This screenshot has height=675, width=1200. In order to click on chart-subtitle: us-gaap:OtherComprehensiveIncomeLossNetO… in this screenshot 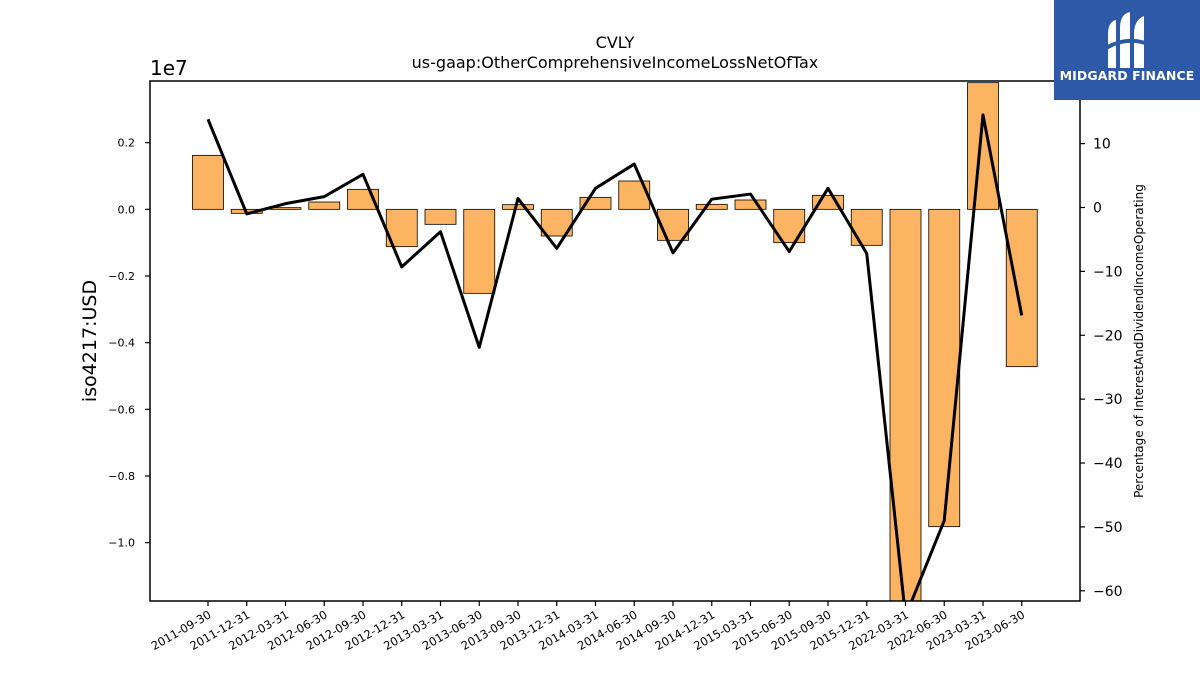, I will do `click(615, 62)`.